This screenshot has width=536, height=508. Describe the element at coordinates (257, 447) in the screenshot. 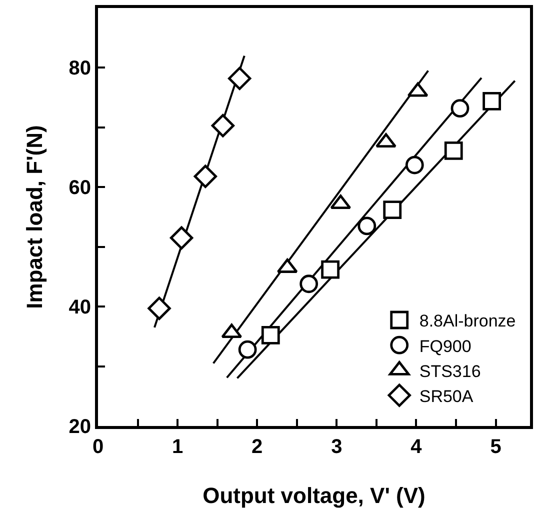

I see `x-tick-label: 2` at that location.